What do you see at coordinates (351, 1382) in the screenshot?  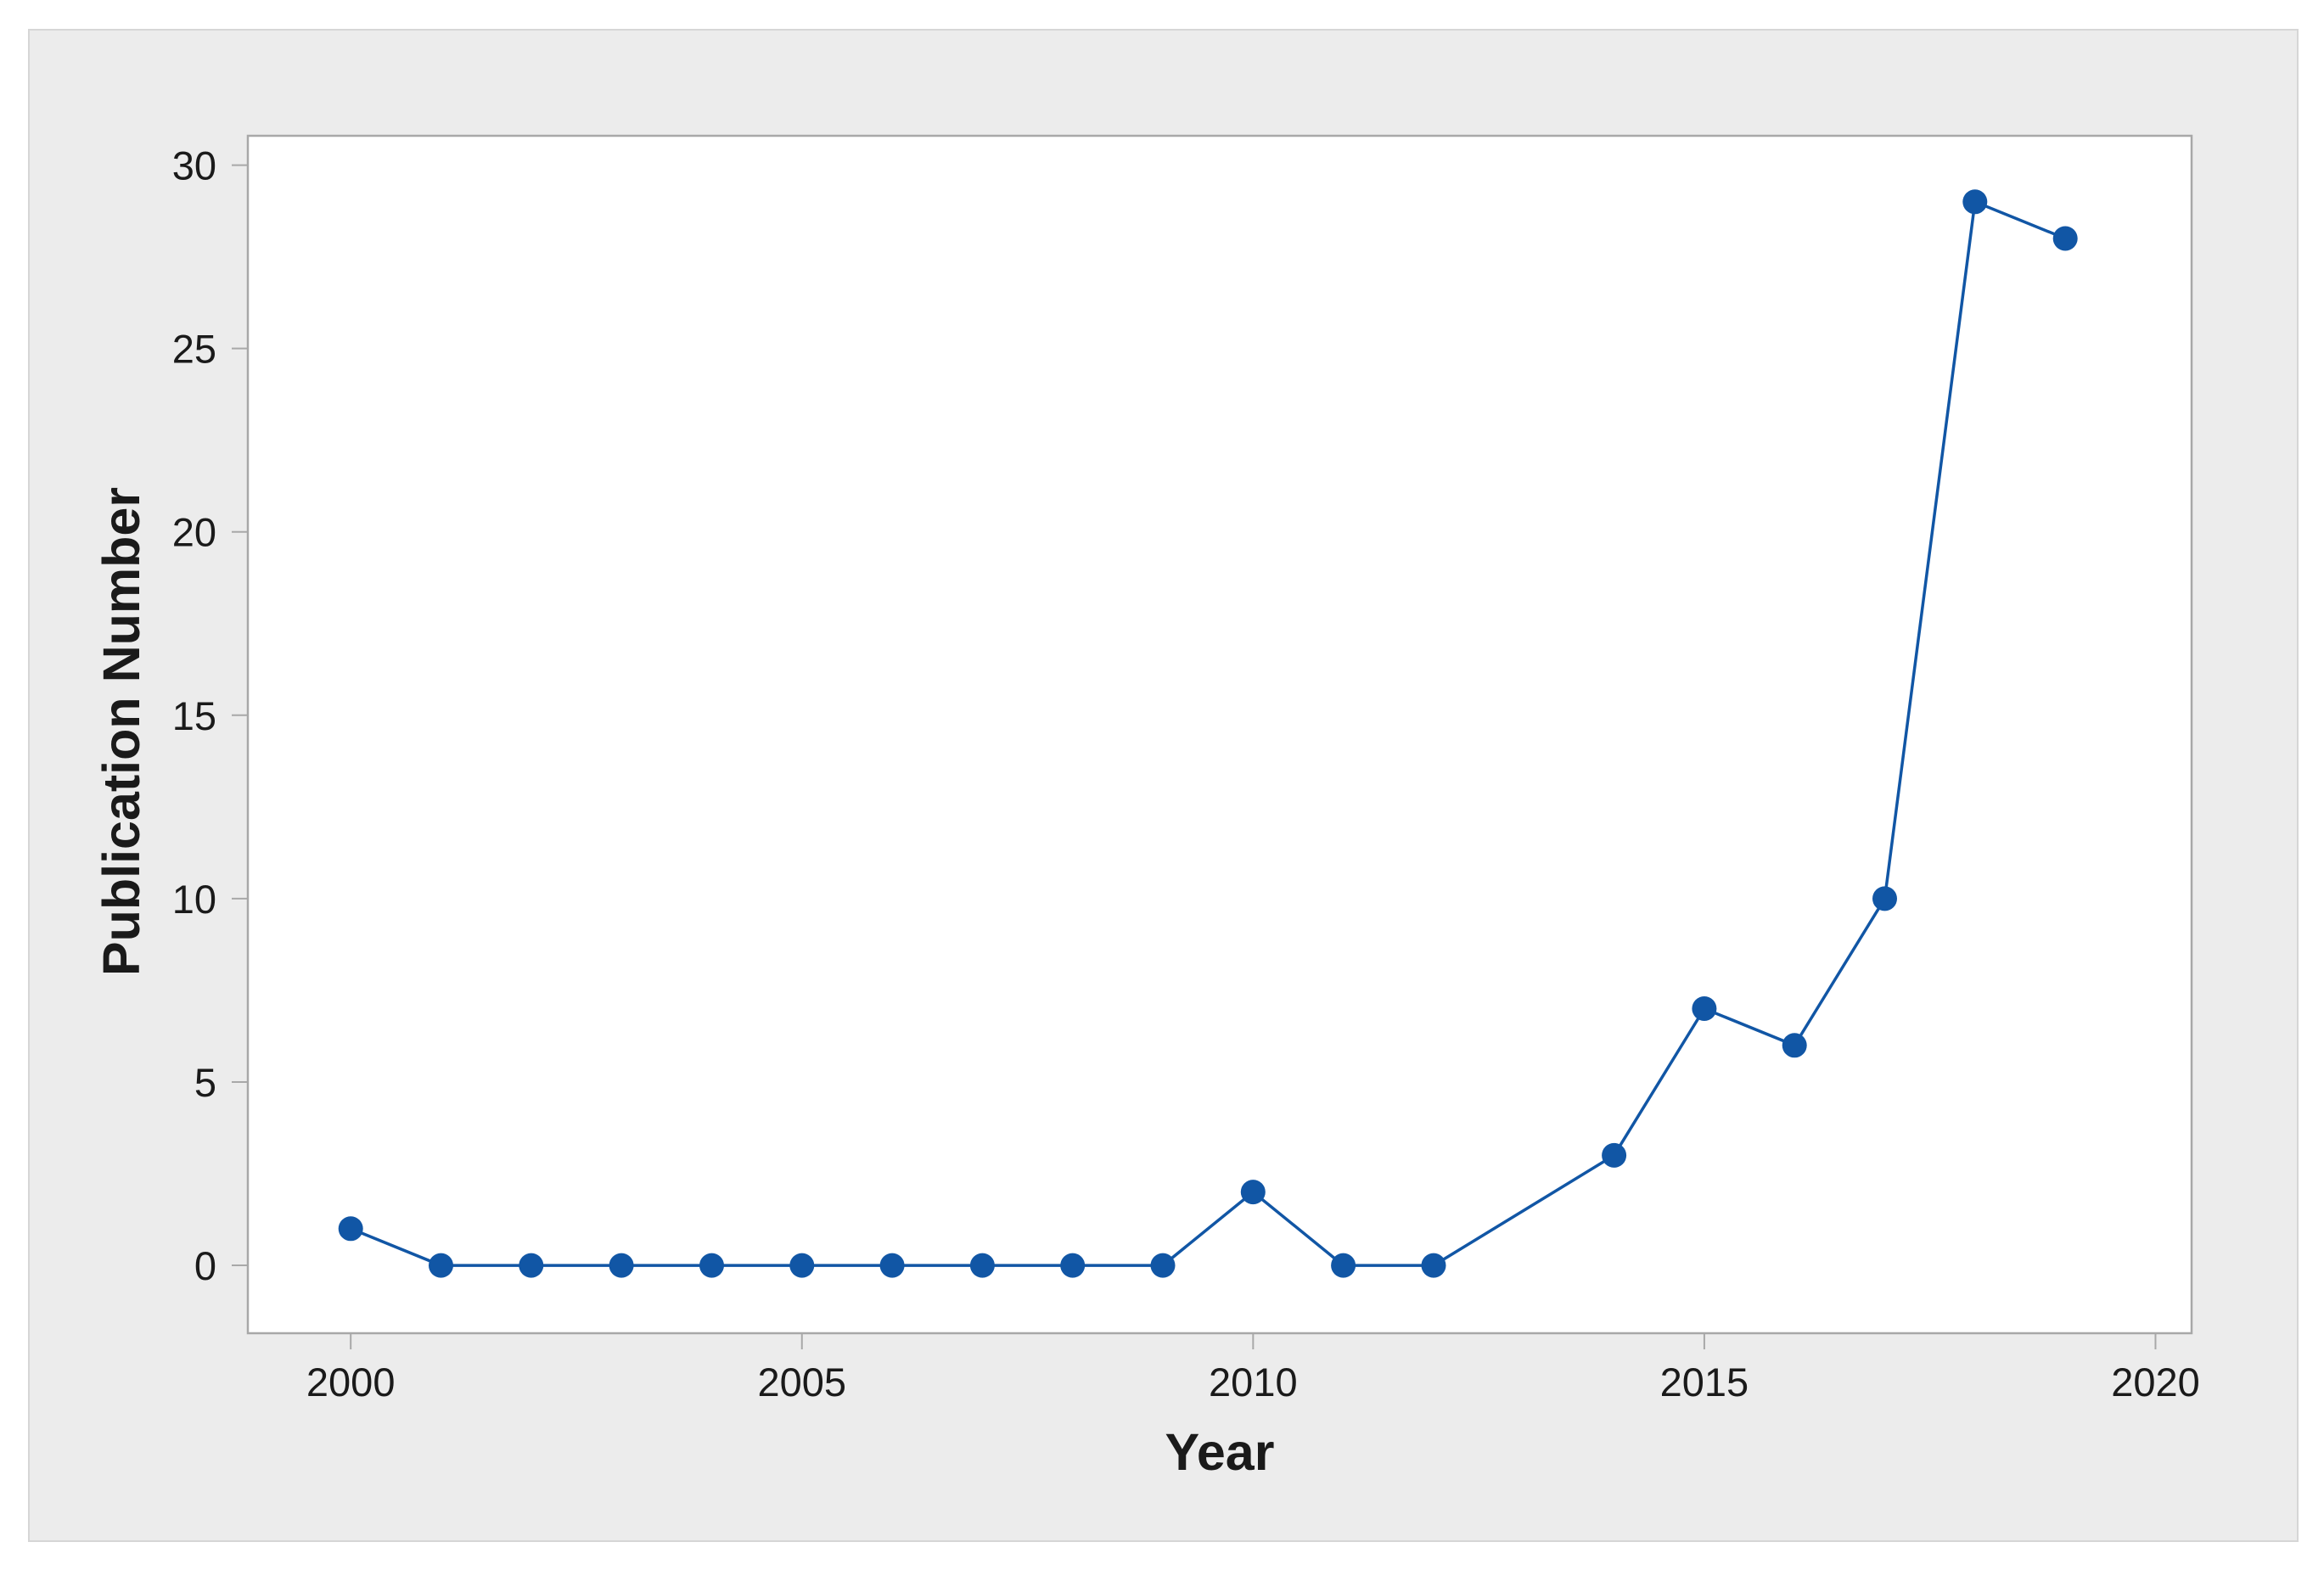 I see `x-tick-label: 2000` at bounding box center [351, 1382].